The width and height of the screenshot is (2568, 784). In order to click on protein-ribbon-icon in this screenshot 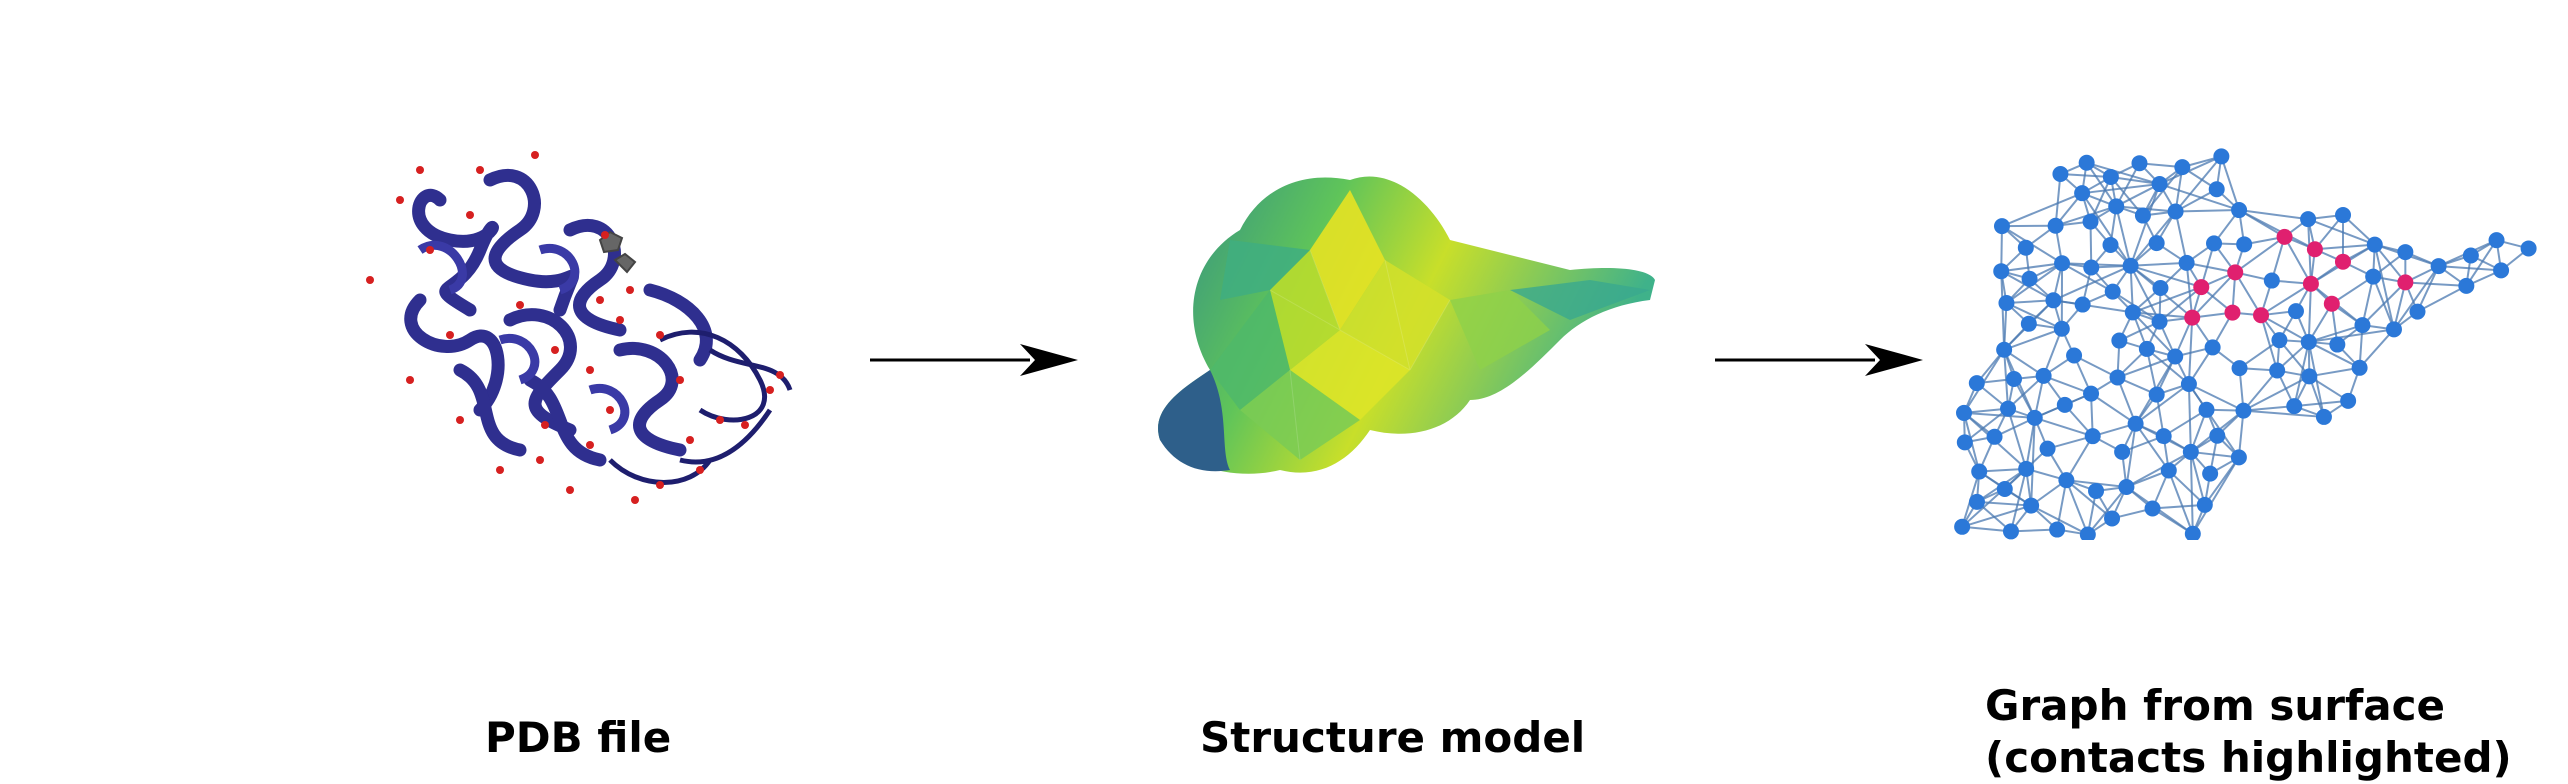, I will do `click(580, 340)`.